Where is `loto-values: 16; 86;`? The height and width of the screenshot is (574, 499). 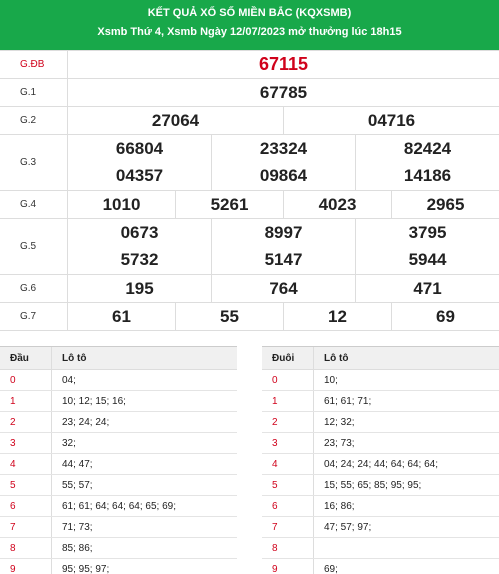
loto-values: 16; 86; is located at coordinates (339, 506).